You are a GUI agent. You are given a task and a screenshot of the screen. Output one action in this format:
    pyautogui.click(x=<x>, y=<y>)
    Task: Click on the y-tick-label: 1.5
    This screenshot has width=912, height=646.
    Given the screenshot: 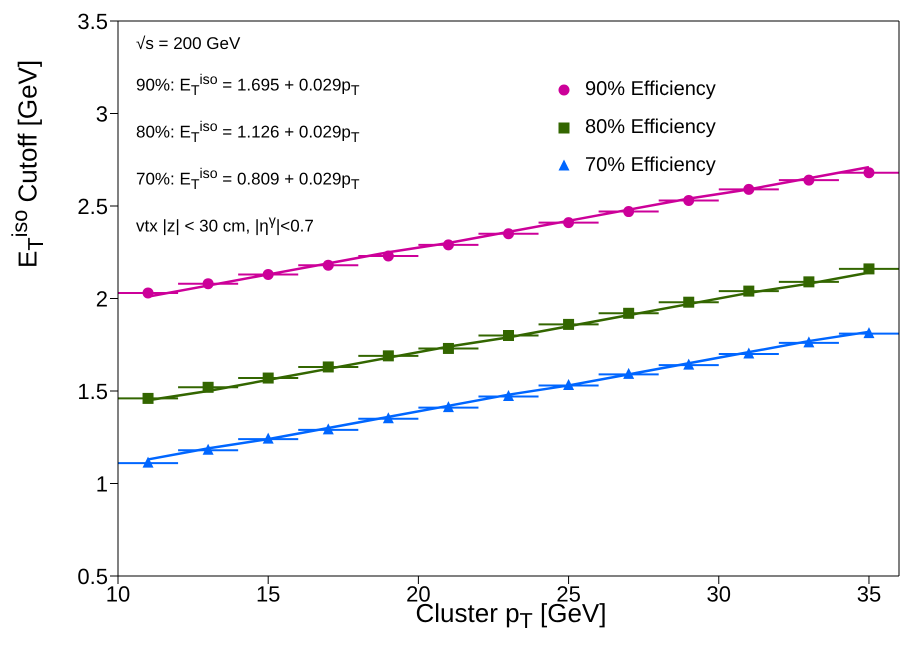 What is the action you would take?
    pyautogui.click(x=92, y=391)
    